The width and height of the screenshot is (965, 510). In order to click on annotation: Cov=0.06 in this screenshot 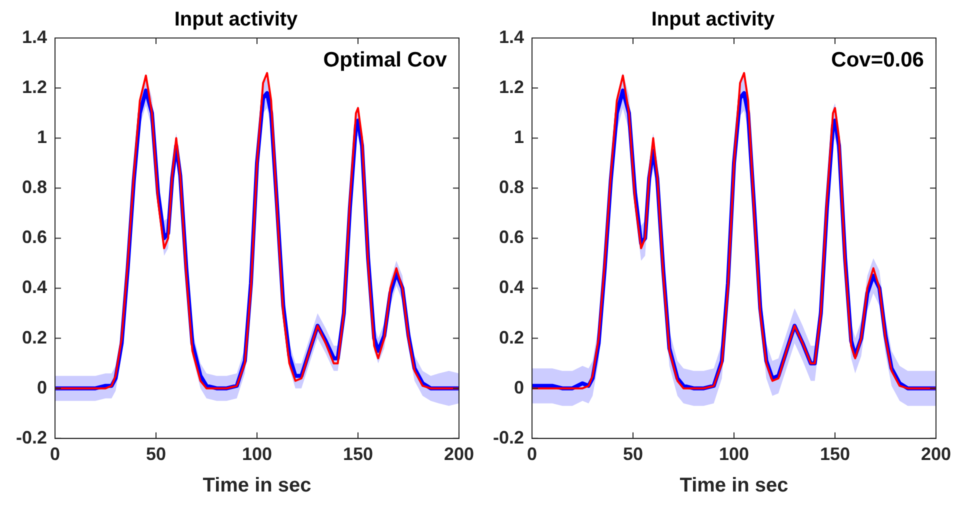, I will do `click(877, 60)`.